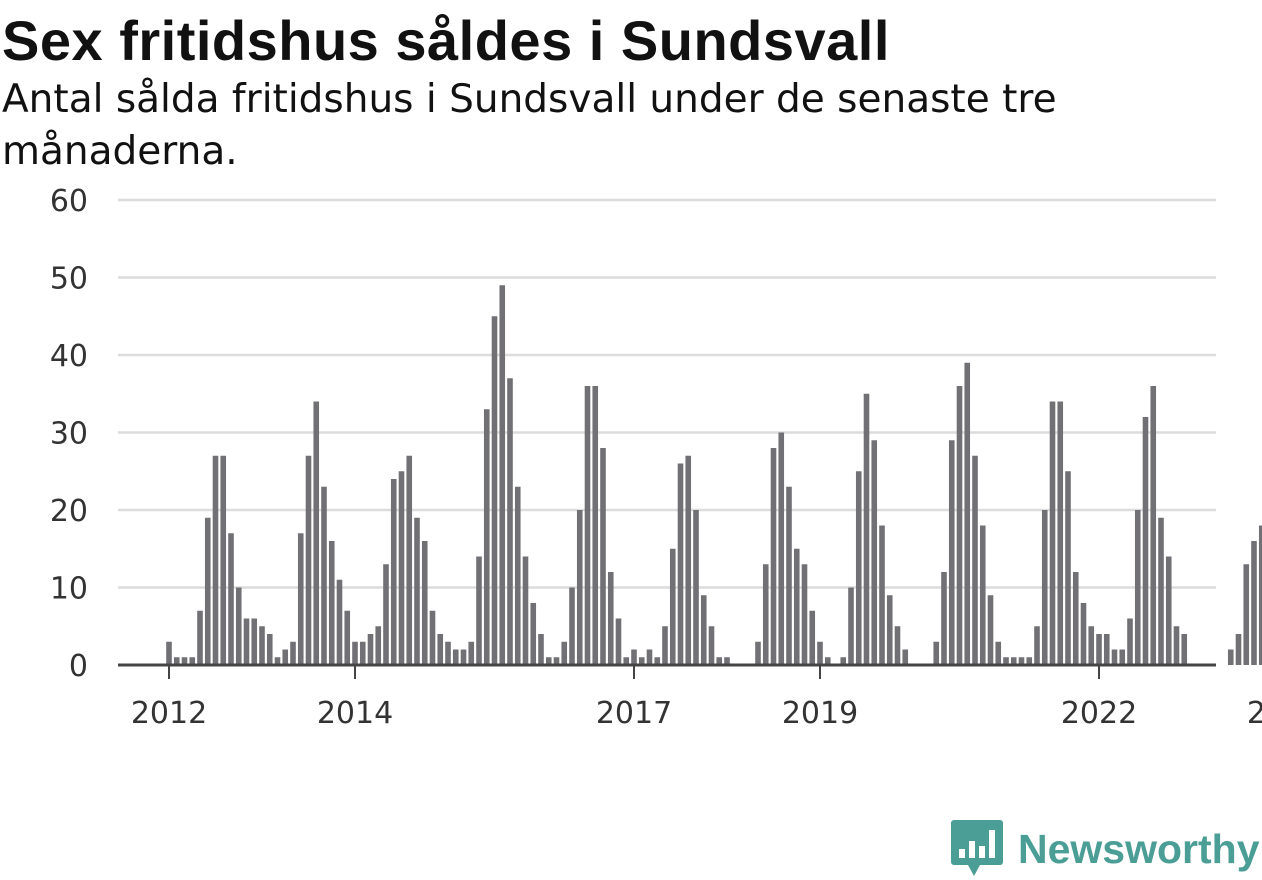 Image resolution: width=1262 pixels, height=880 pixels. What do you see at coordinates (69, 434) in the screenshot?
I see `y-axis-tick-labels: 0 10 20 30 40 50 60` at bounding box center [69, 434].